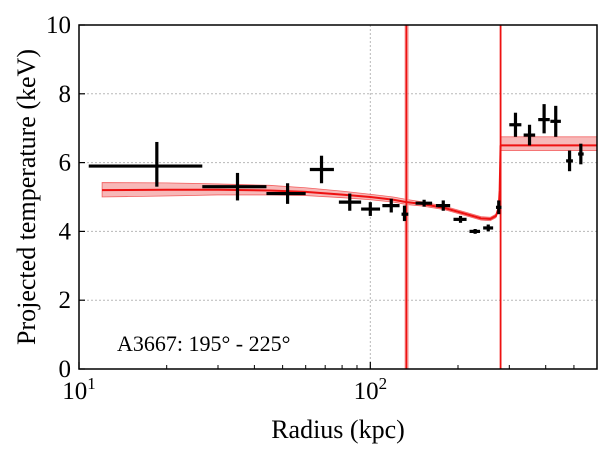 Image resolution: width=610 pixels, height=458 pixels. Describe the element at coordinates (65, 369) in the screenshot. I see `y-tick-label: 0` at that location.